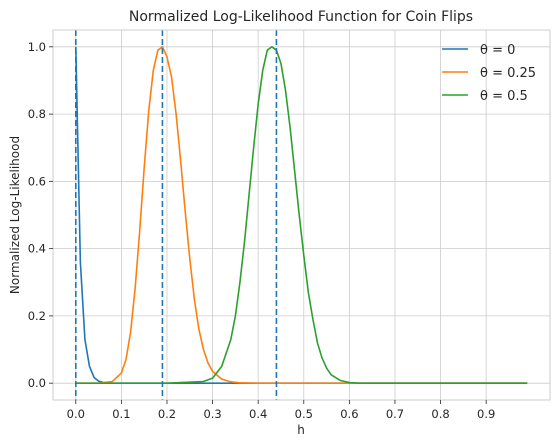  I want to click on y-tick-label: 0.8, so click(37, 114).